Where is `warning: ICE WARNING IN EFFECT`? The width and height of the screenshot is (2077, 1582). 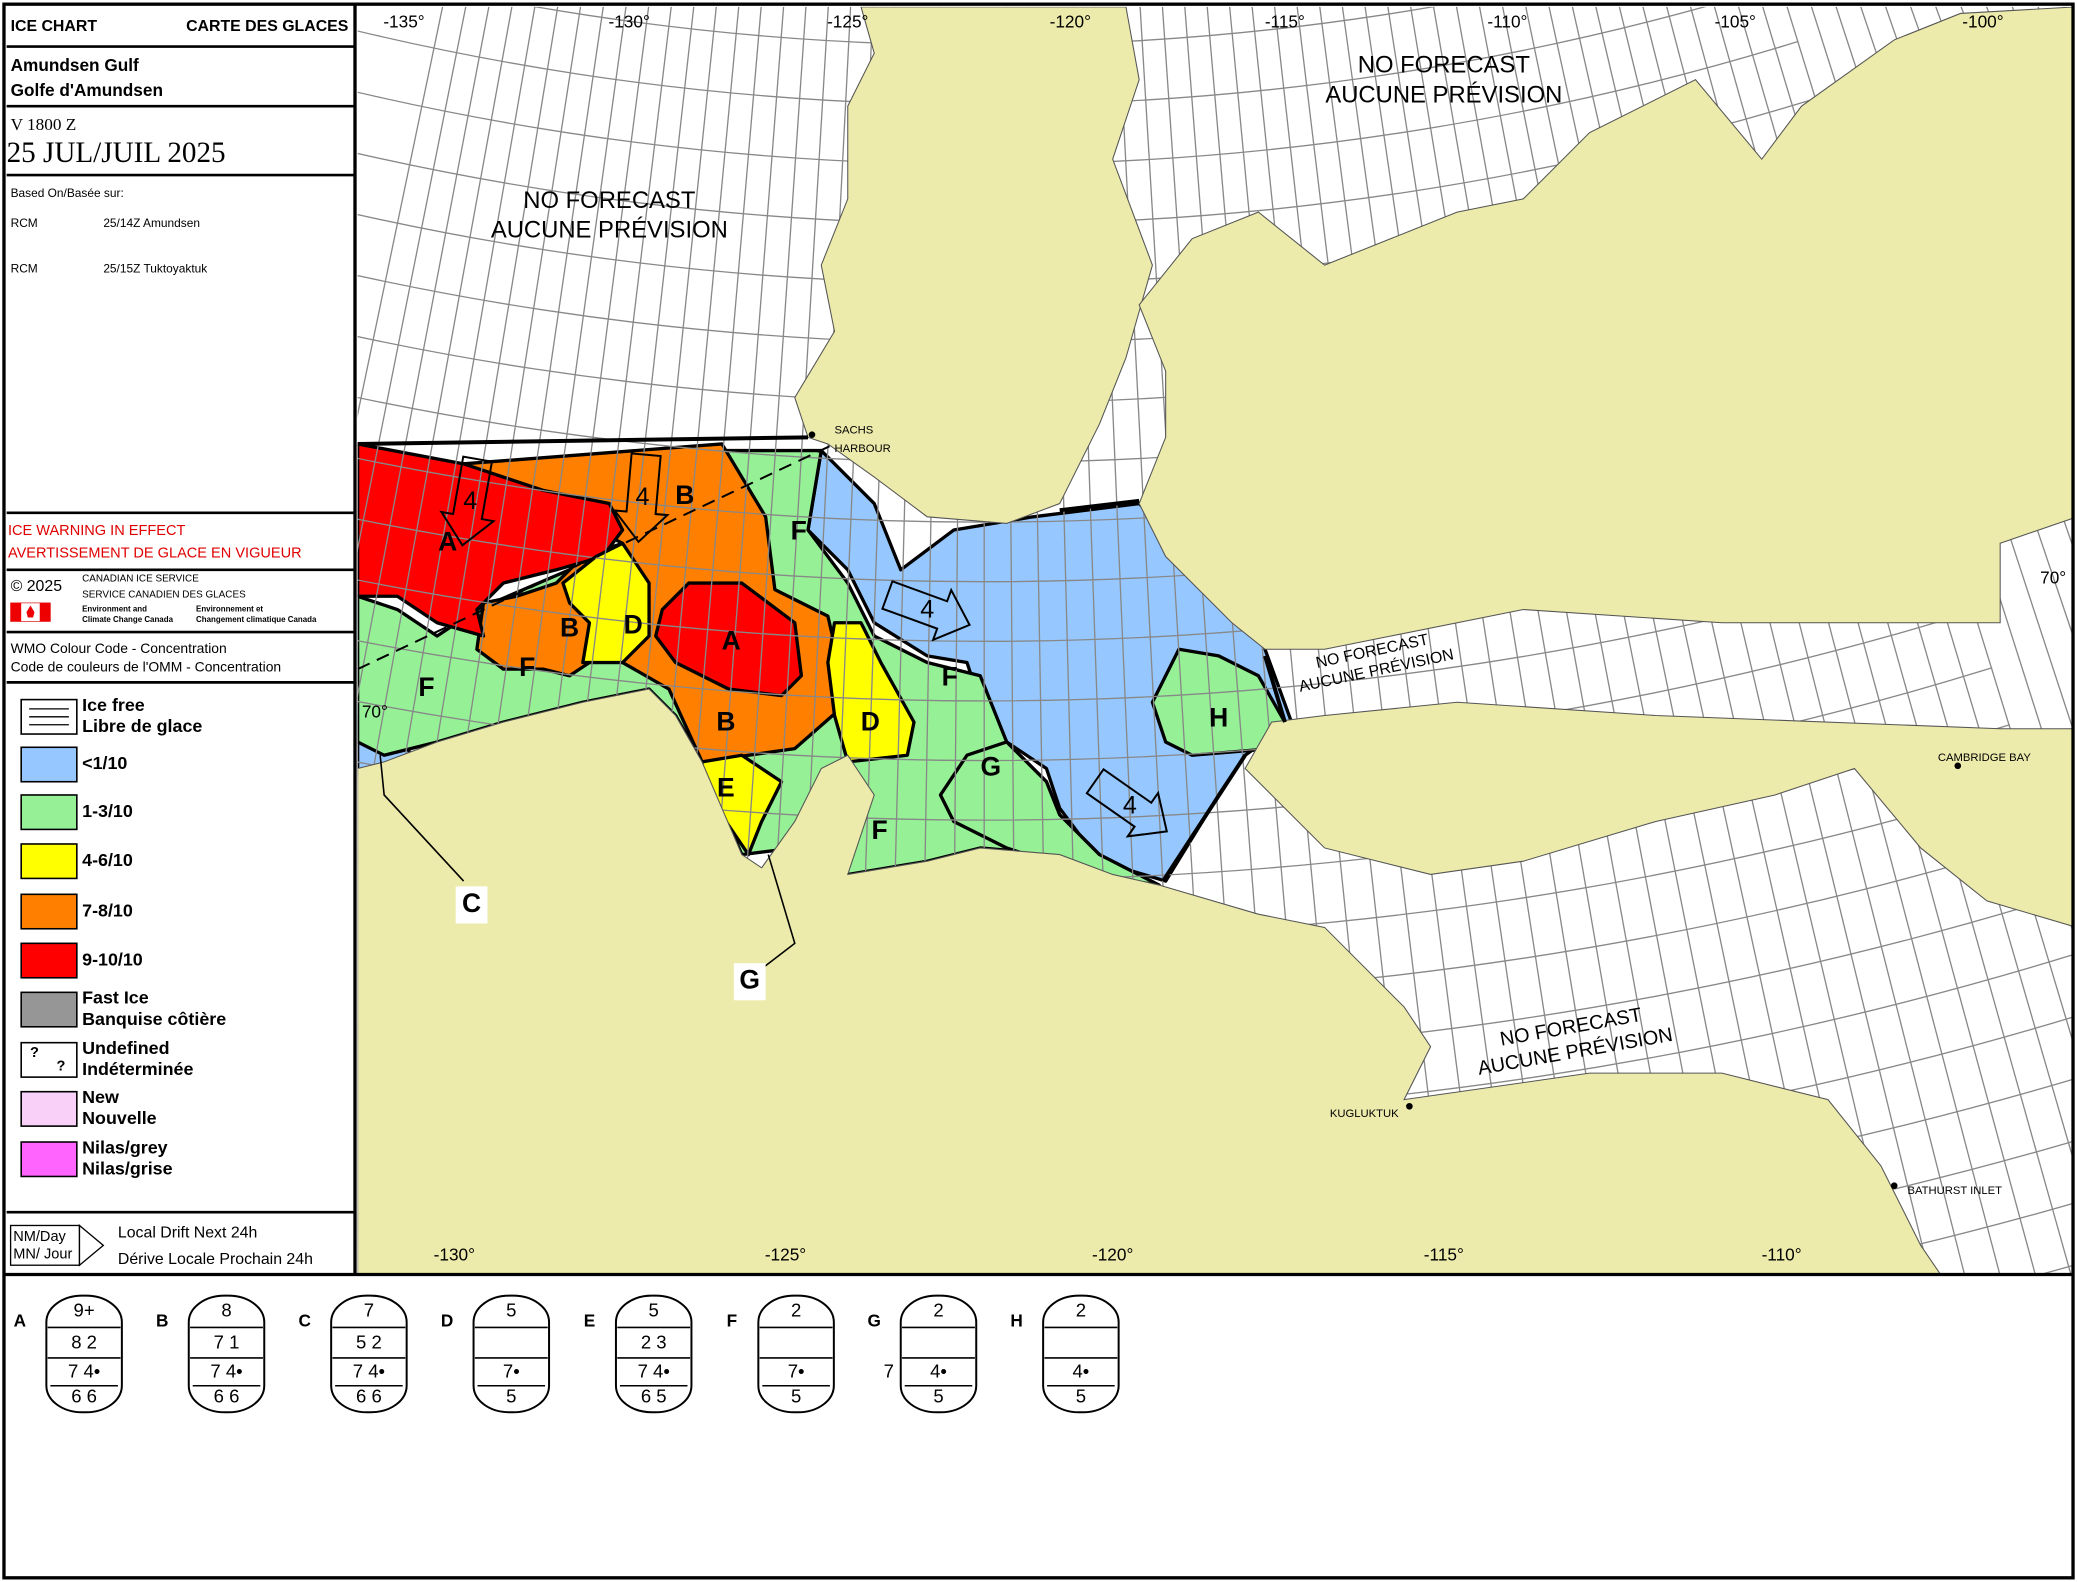
warning: ICE WARNING IN EFFECT is located at coordinates (97, 531).